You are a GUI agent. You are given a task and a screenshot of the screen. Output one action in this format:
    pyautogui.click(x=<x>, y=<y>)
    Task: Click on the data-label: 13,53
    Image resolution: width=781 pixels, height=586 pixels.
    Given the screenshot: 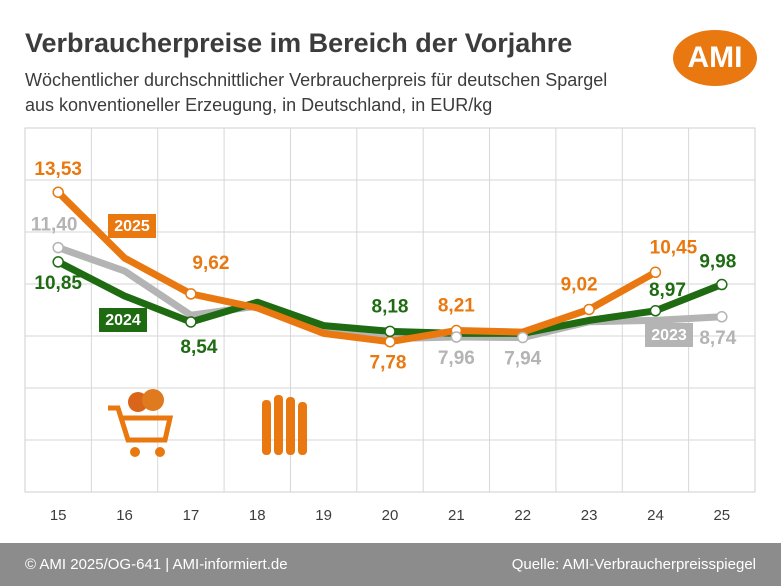 What is the action you would take?
    pyautogui.click(x=58, y=169)
    